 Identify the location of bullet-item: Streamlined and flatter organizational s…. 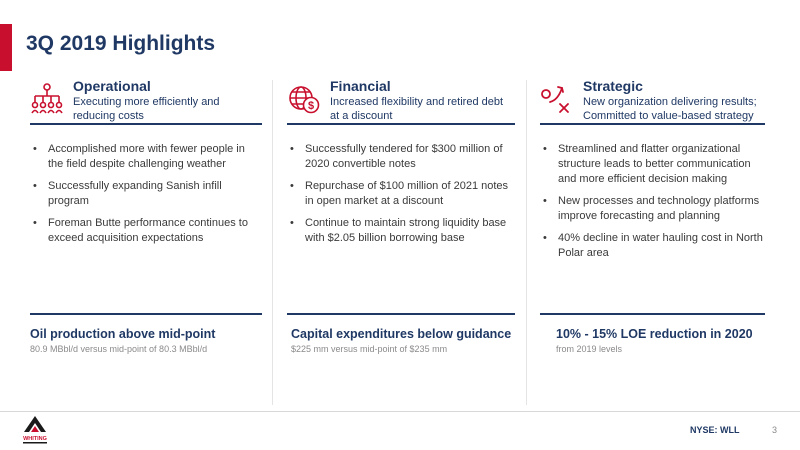
(652, 164).